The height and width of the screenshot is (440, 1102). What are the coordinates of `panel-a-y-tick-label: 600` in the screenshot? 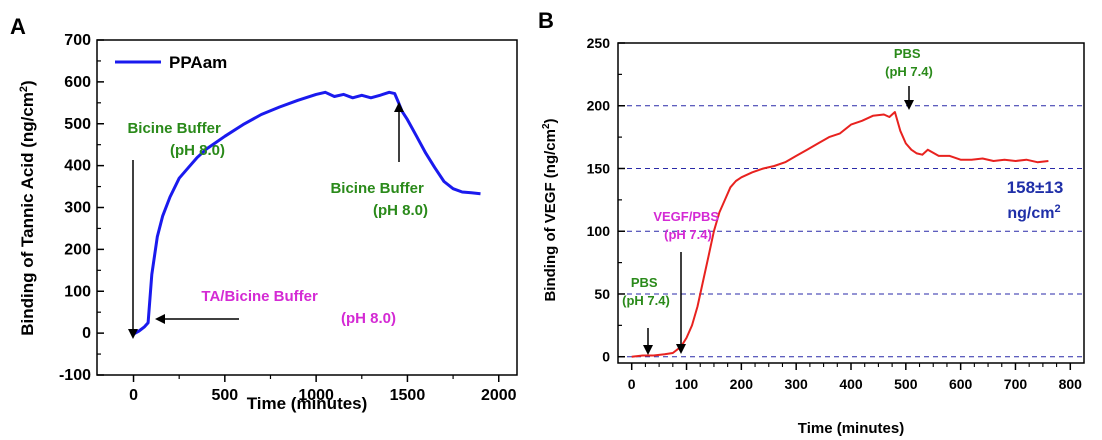 It's located at (77, 82).